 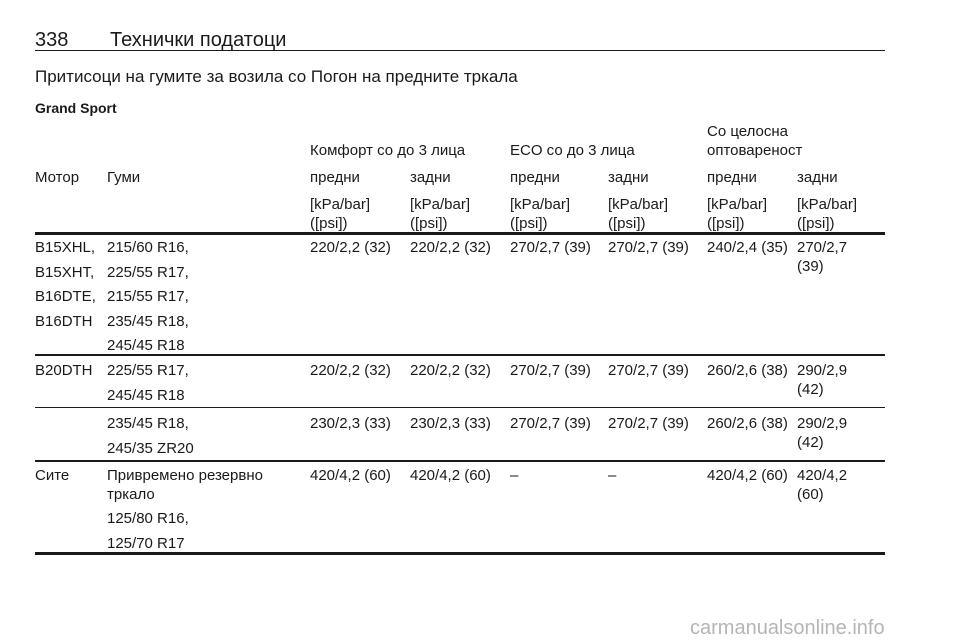 I want to click on watermark: carmanualsonline.info, so click(x=787, y=628).